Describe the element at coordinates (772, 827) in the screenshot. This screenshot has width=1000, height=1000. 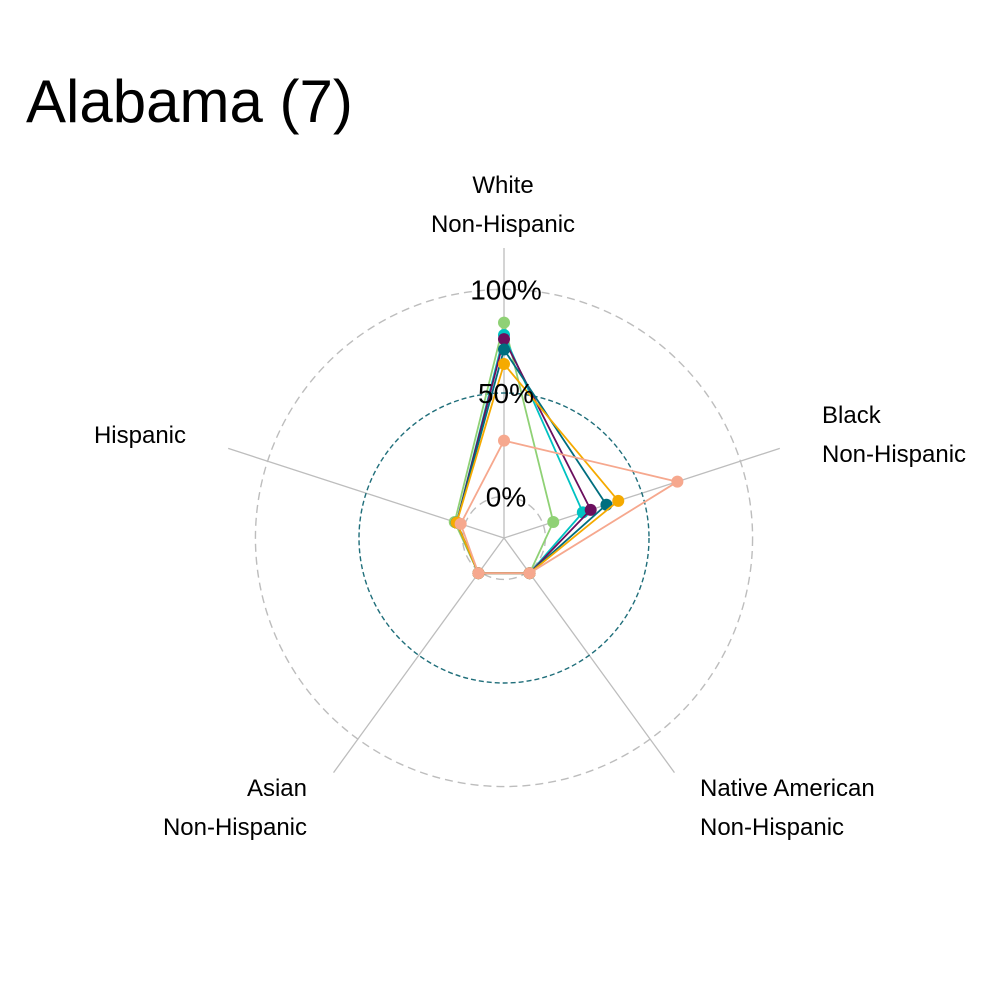
I see `axis-label-native-2: Non-Hispanic` at that location.